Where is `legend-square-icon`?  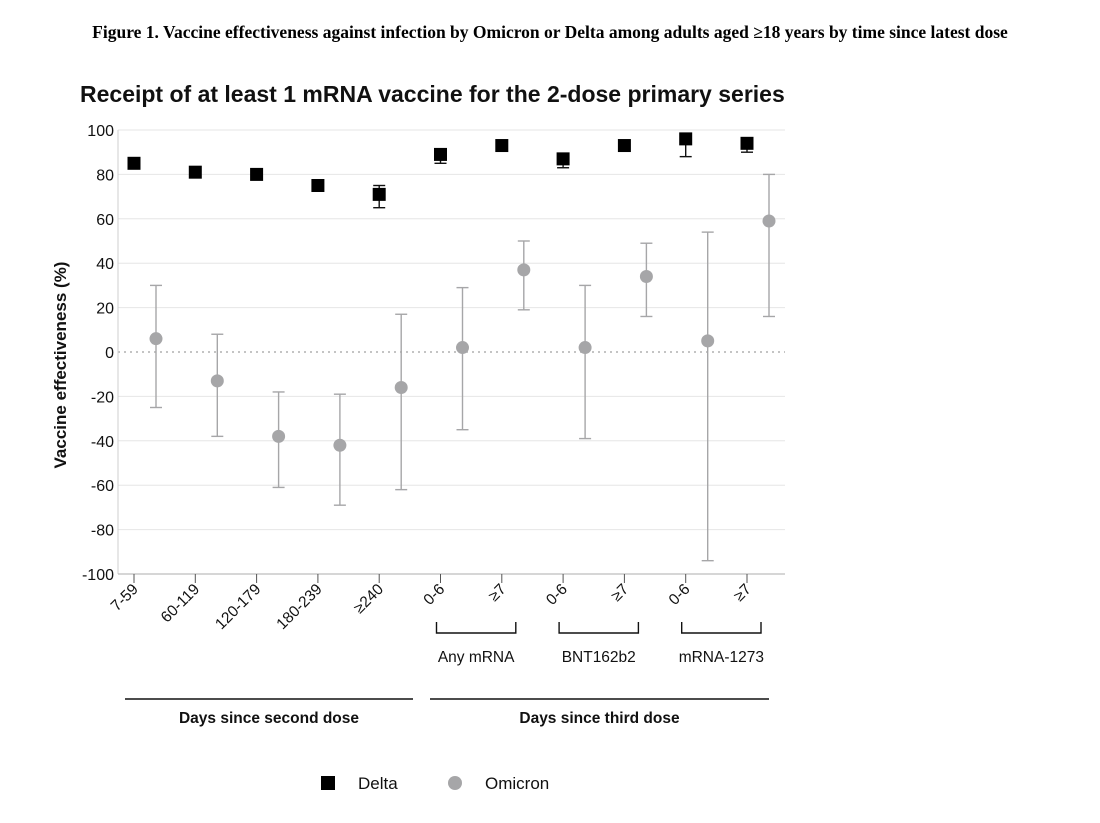
legend-square-icon is located at coordinates (328, 783).